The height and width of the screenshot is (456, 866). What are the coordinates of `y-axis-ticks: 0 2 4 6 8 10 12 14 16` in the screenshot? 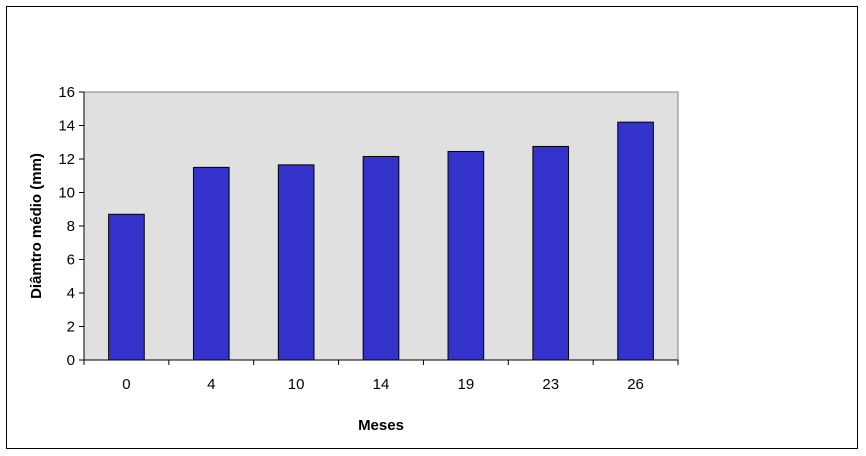 It's located at (71, 226).